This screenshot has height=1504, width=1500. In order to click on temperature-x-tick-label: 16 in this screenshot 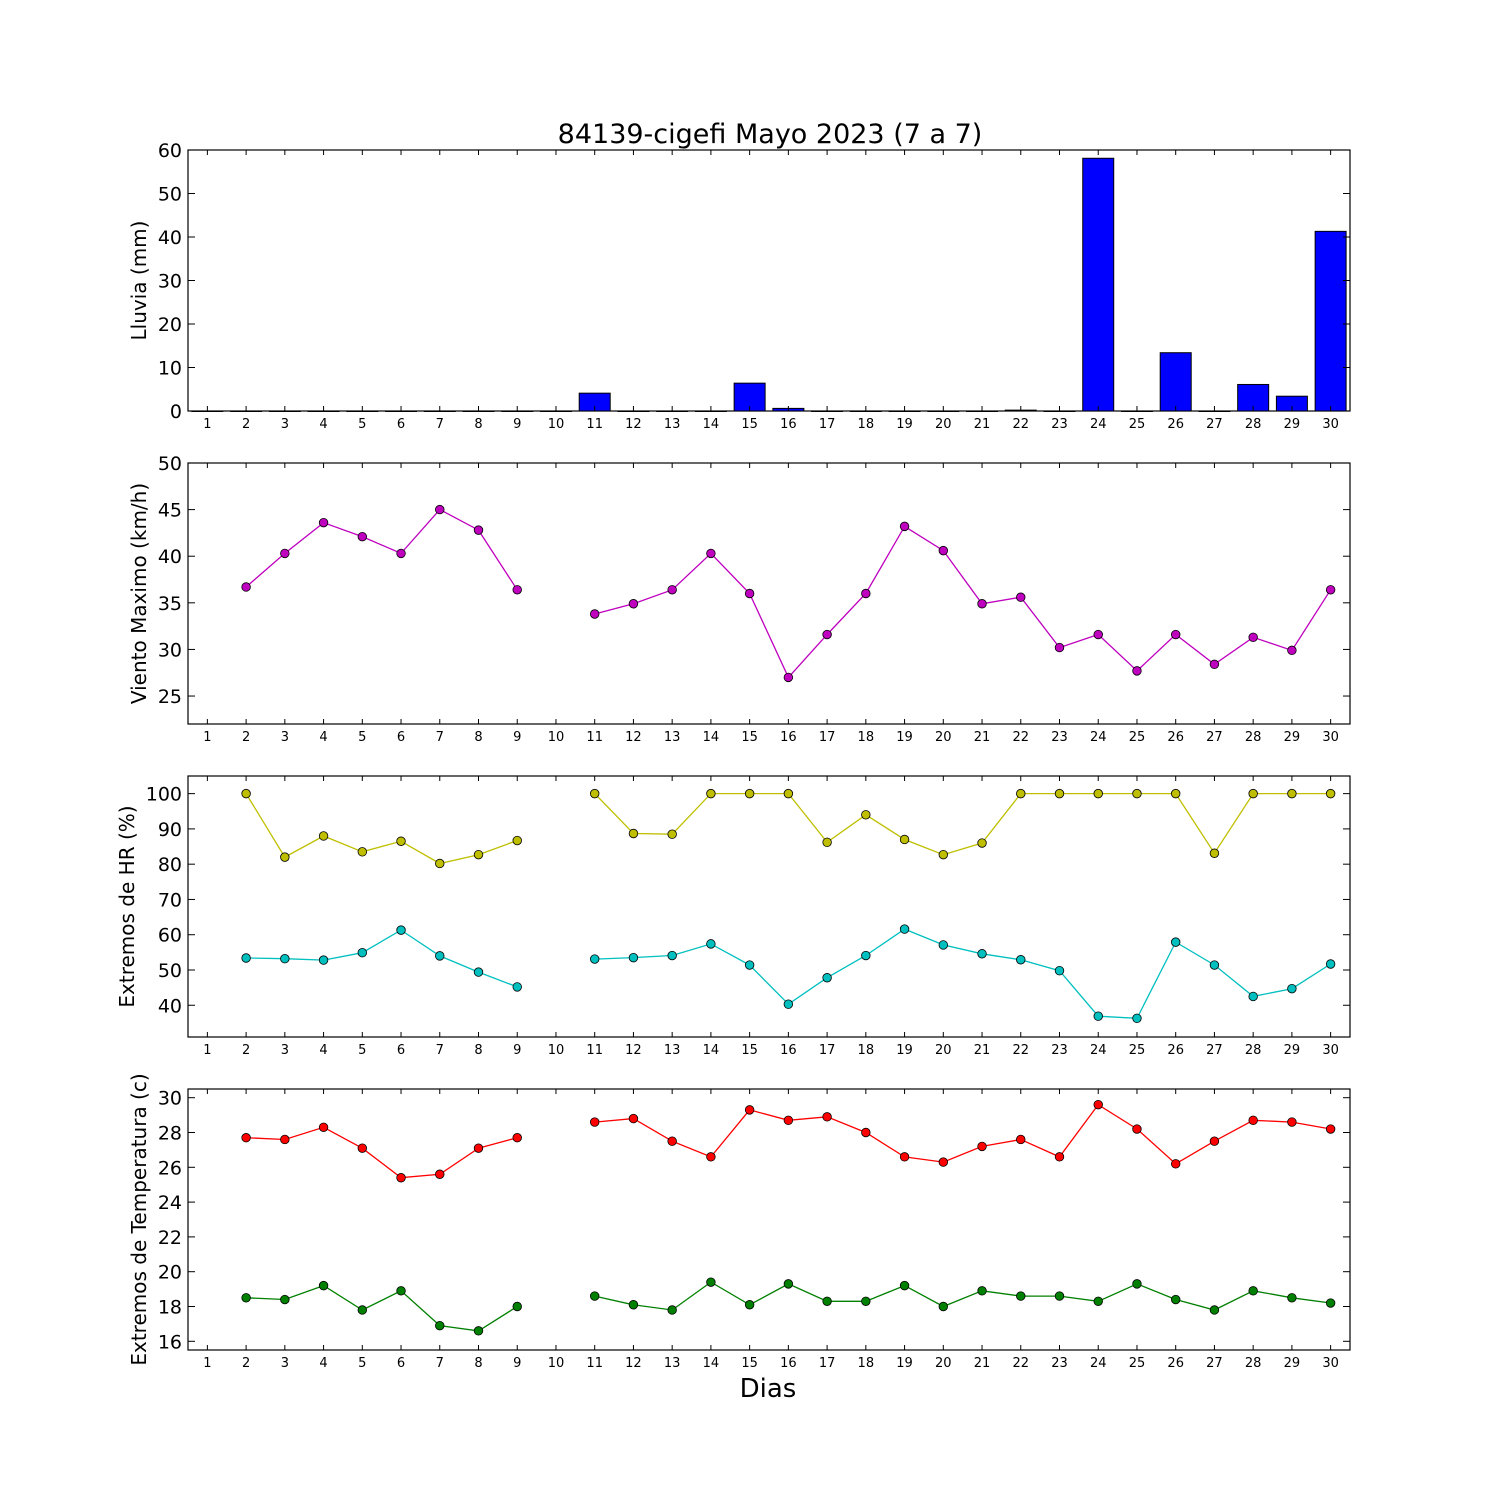, I will do `click(788, 1363)`.